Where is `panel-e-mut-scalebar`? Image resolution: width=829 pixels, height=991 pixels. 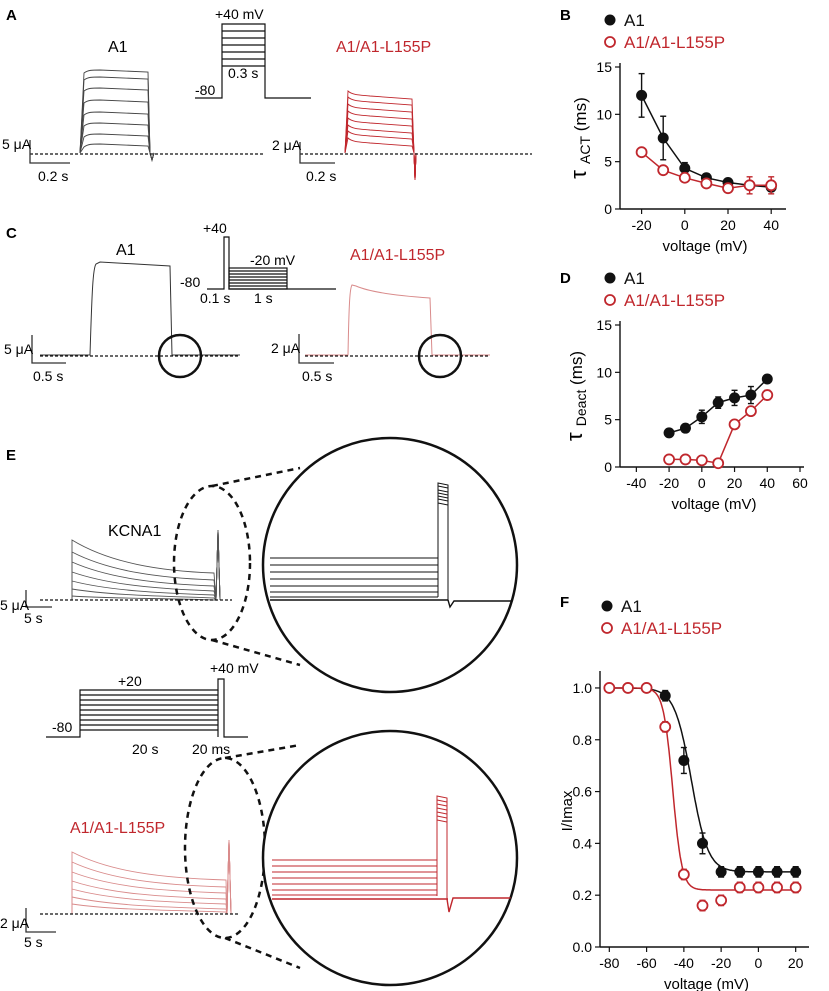
panel-e-mut-scalebar is located at coordinates (40, 920).